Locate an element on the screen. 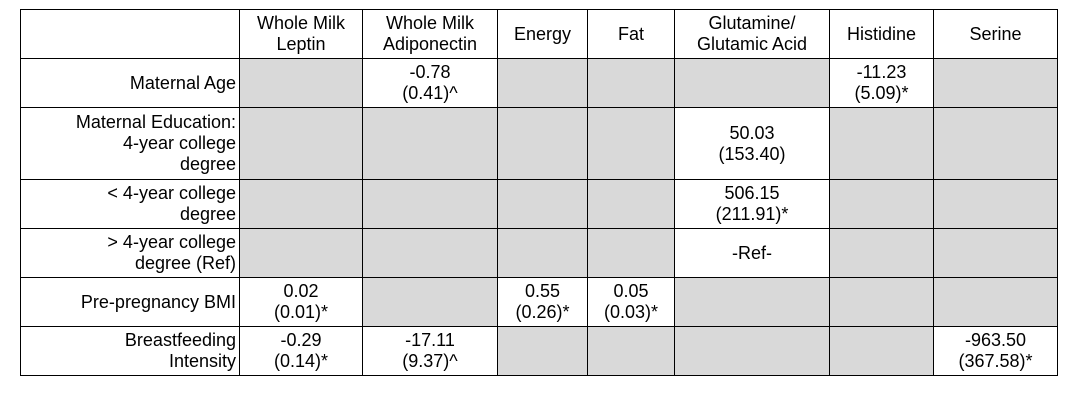  row-label-line: 4-year college is located at coordinates (179, 143).